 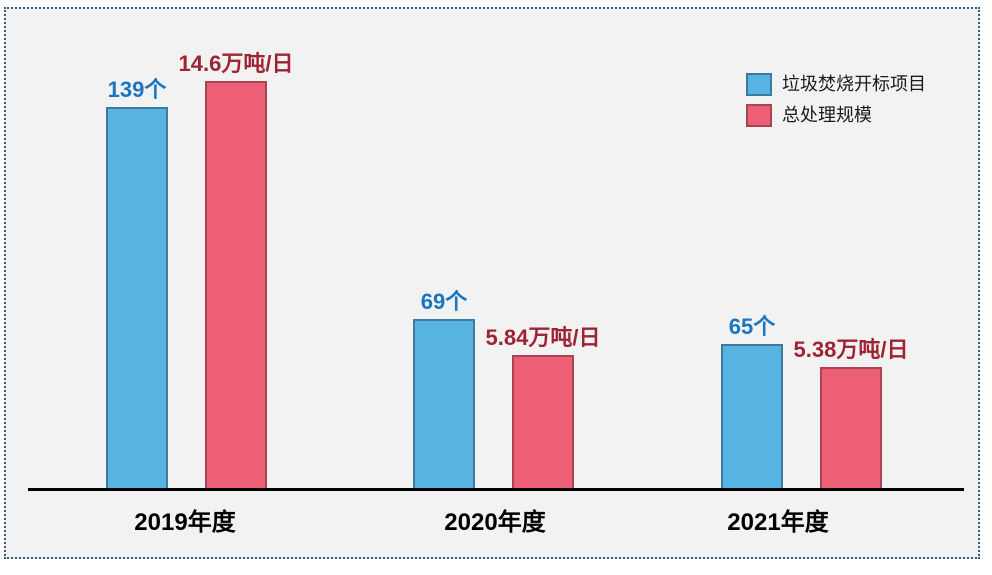 What do you see at coordinates (759, 115) in the screenshot?
I see `legend-swatch-red` at bounding box center [759, 115].